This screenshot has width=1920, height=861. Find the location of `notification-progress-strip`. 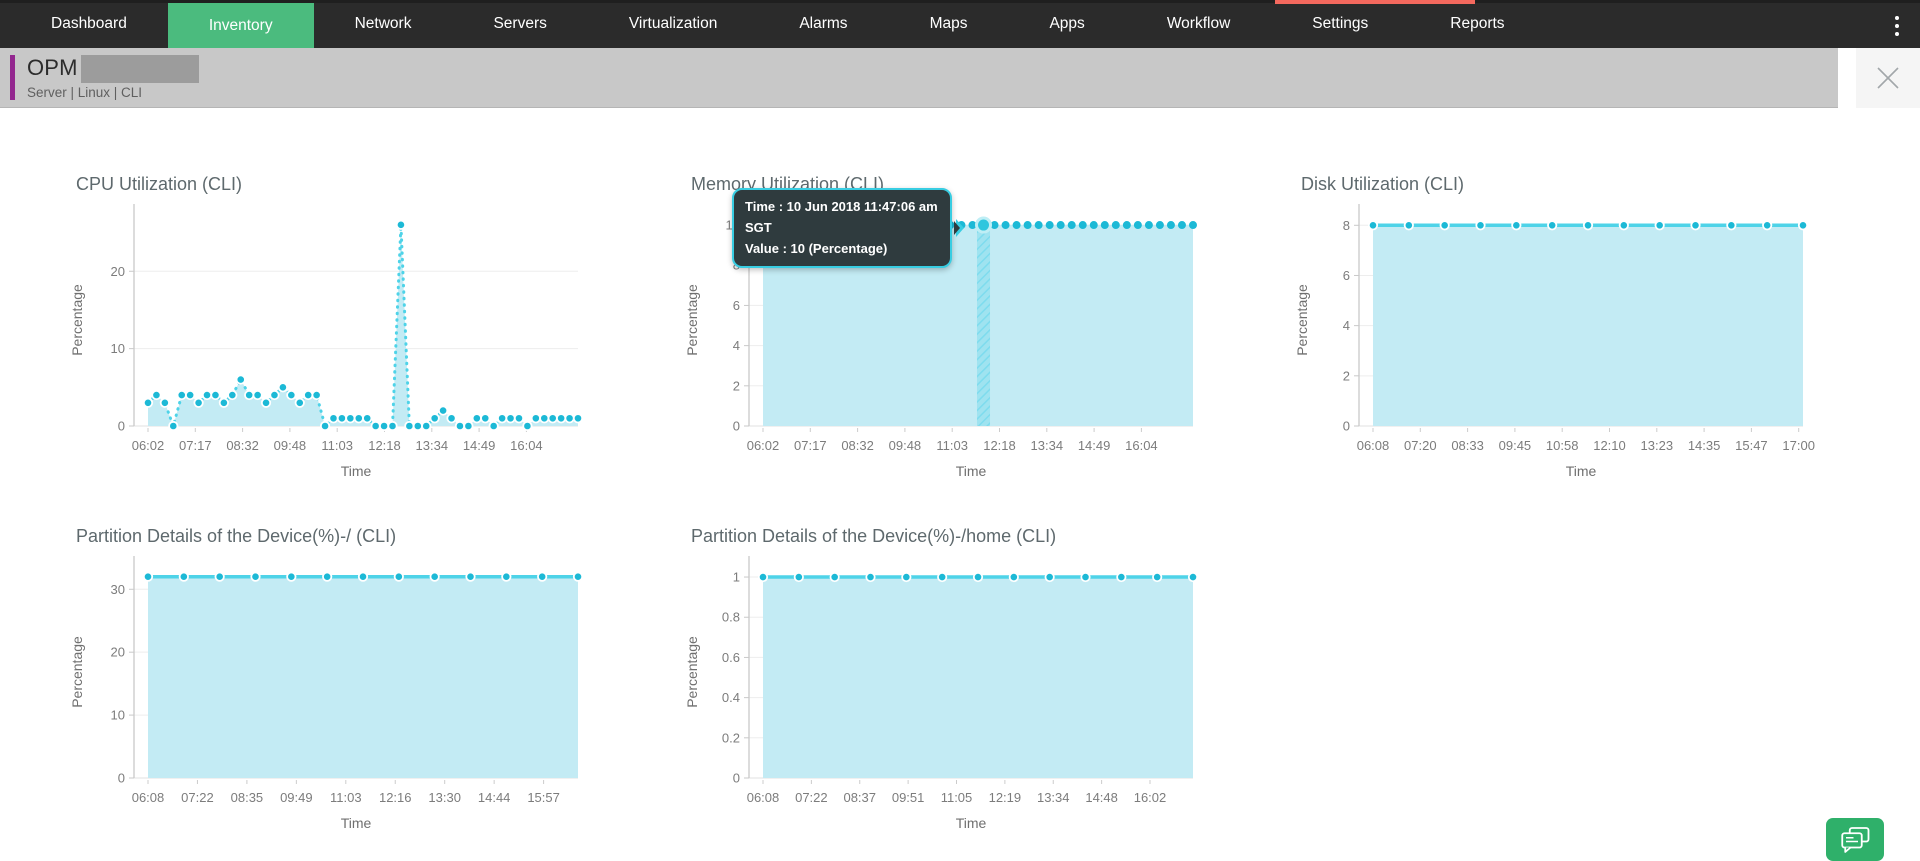

notification-progress-strip is located at coordinates (1375, 2).